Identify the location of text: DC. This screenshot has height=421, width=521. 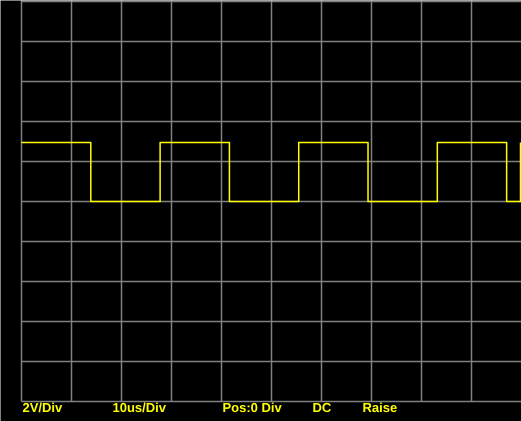
(322, 407).